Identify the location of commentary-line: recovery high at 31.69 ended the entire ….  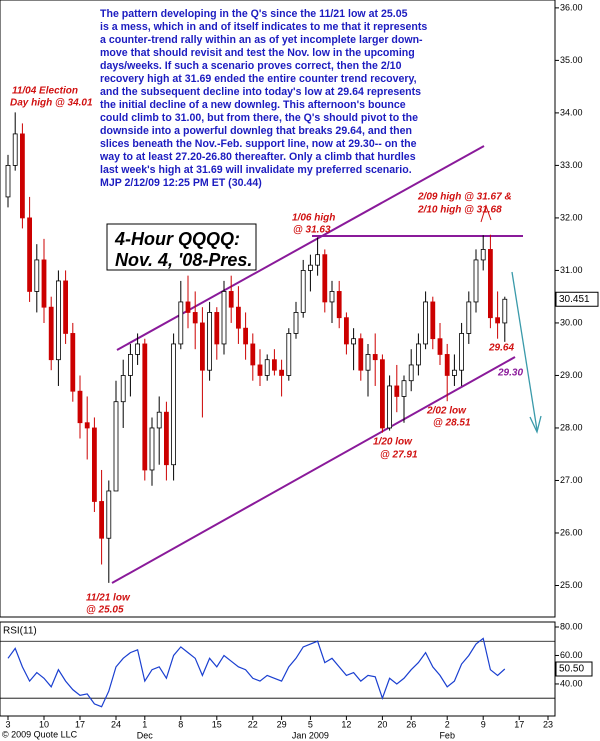
(258, 79).